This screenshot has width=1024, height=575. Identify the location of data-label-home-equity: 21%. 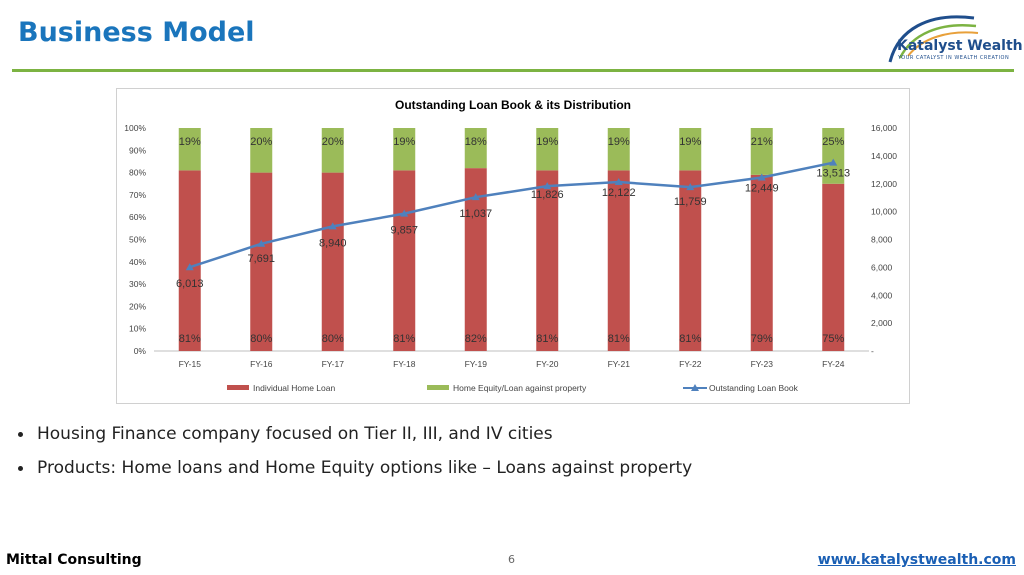
(762, 142).